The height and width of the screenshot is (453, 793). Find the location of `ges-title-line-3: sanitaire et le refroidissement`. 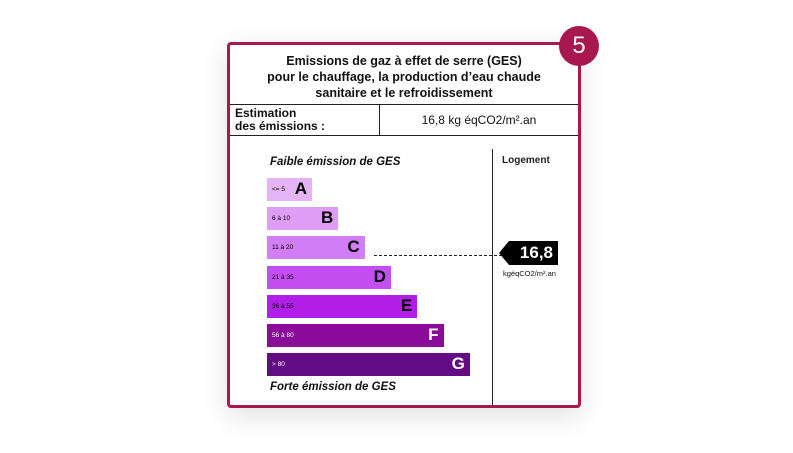

ges-title-line-3: sanitaire et le refroidissement is located at coordinates (404, 93).